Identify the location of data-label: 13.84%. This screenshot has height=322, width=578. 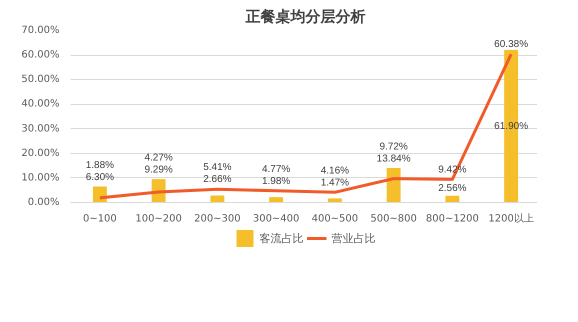
(393, 158).